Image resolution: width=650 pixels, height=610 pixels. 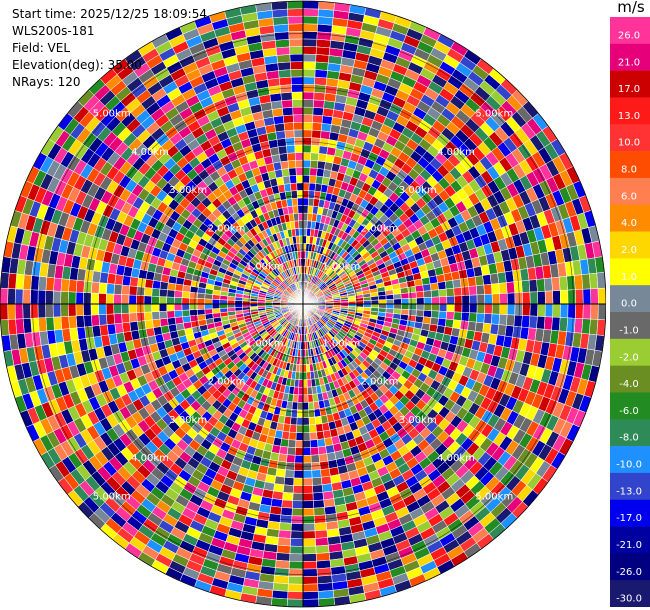 I want to click on range-ring-label: 1.00km, so click(x=265, y=267).